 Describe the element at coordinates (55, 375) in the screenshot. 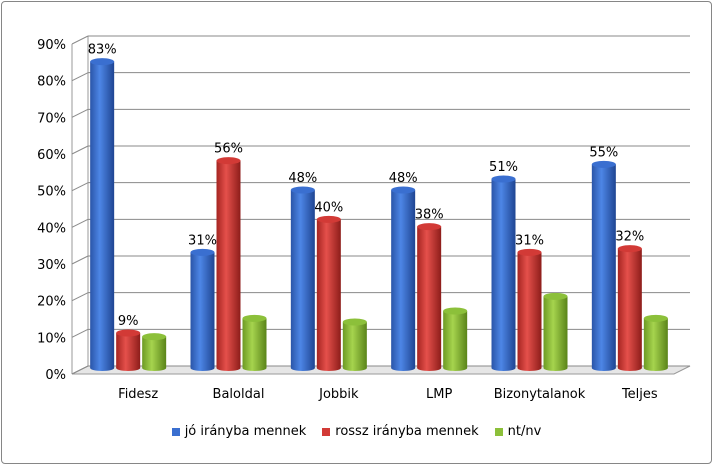

I see `y-tick-label: 0%` at that location.